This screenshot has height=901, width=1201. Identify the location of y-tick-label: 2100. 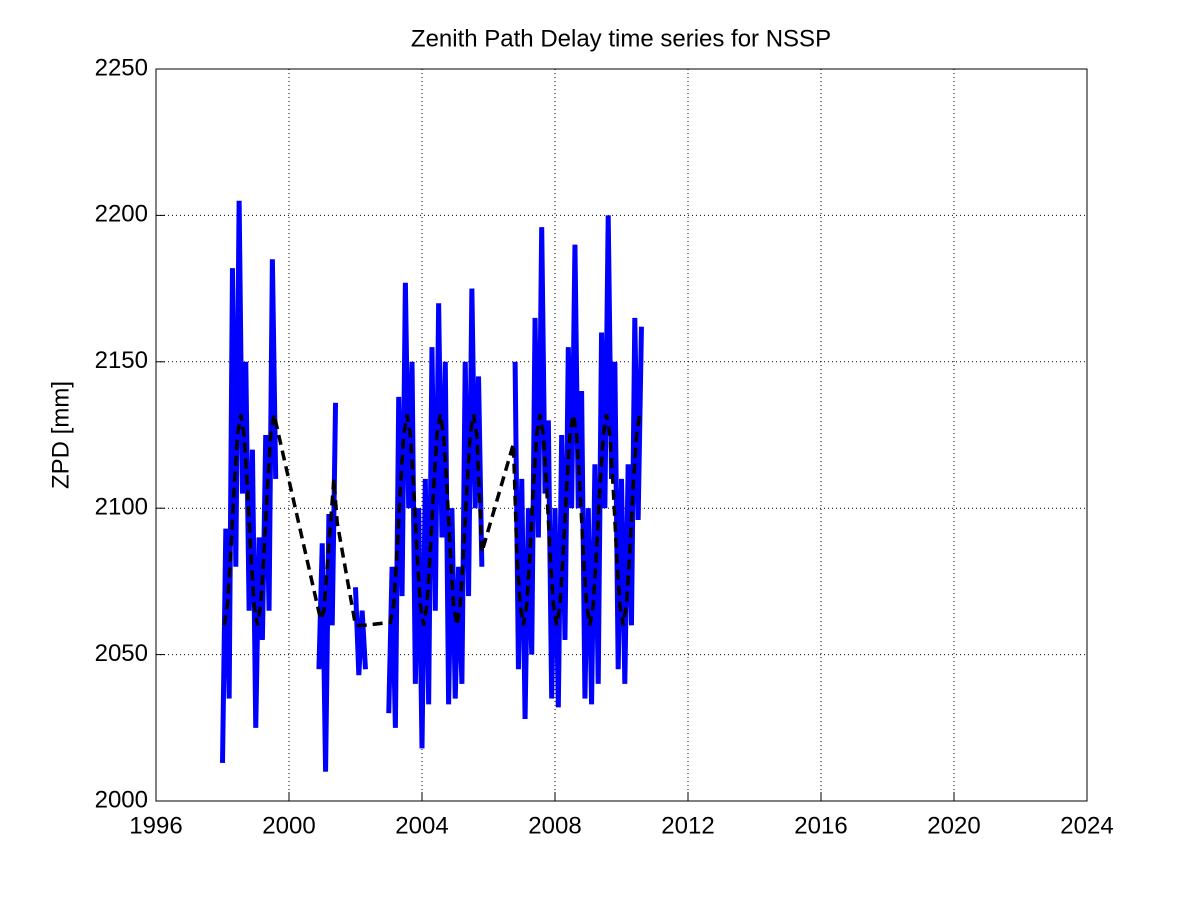
(121, 507).